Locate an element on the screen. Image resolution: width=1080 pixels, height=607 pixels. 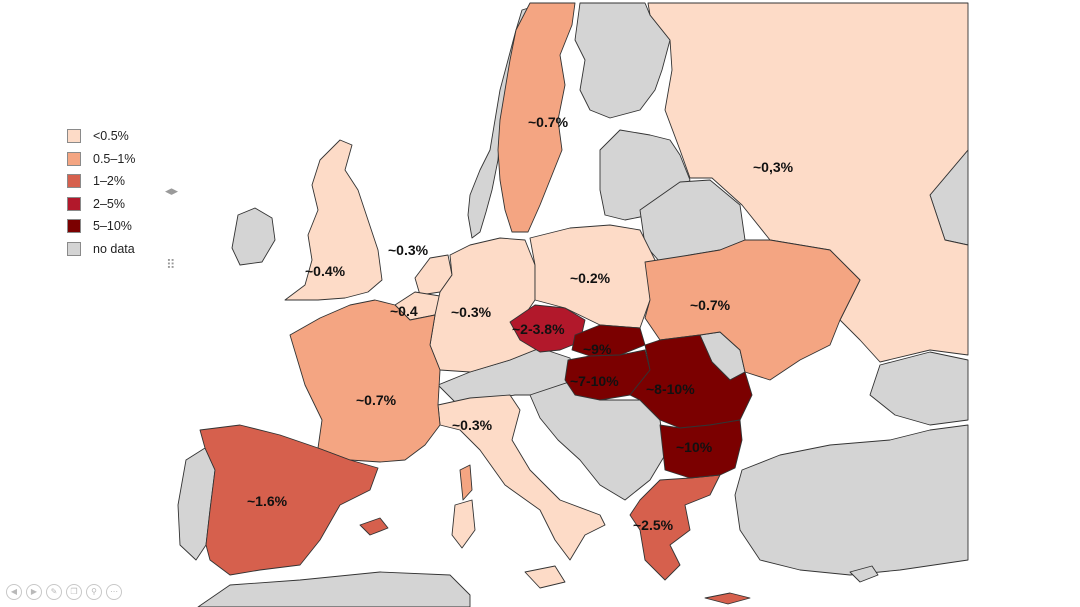
label-germany: ~0.3% is located at coordinates (471, 312).